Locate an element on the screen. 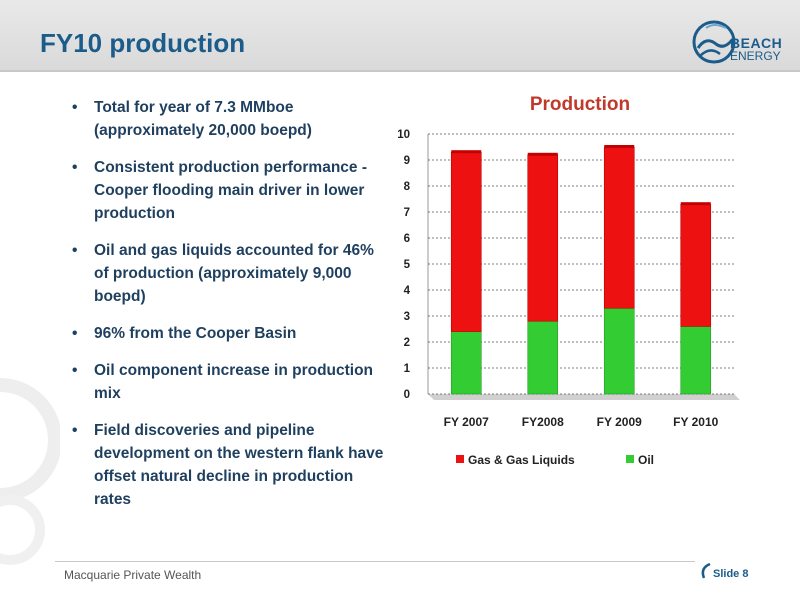 The image size is (800, 600). y-tick-label: 7 is located at coordinates (407, 213).